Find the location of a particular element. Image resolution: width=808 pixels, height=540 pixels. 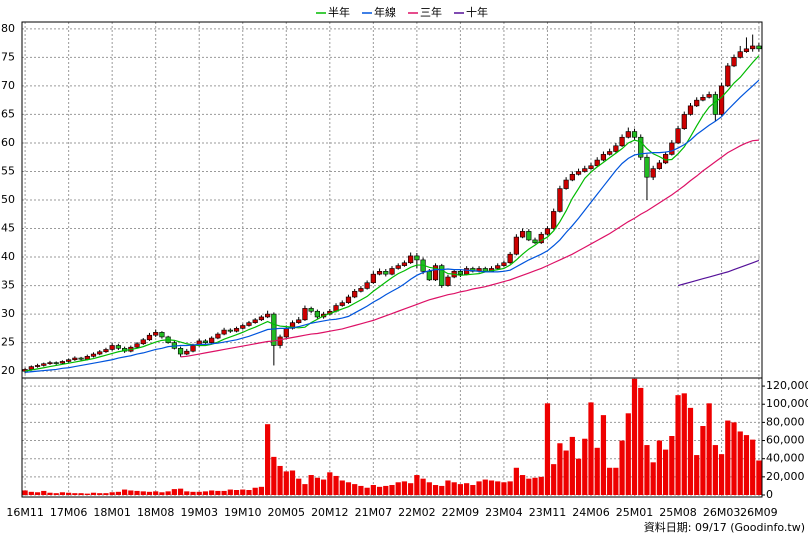

x-tick-label: 23M11 is located at coordinates (548, 512).